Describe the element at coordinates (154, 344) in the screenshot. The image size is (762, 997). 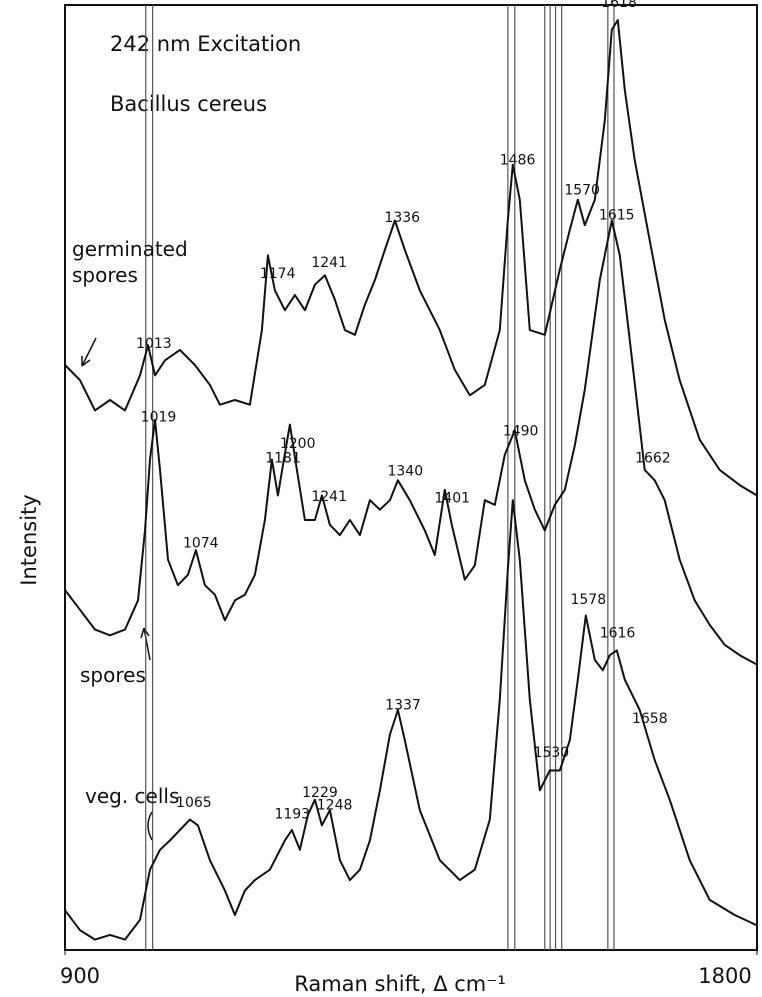
I see `peak-label: 1013` at that location.